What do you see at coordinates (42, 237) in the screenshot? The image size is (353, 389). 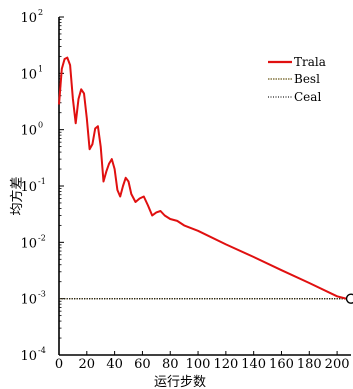 I see `y-tick-exponent: -2` at bounding box center [42, 237].